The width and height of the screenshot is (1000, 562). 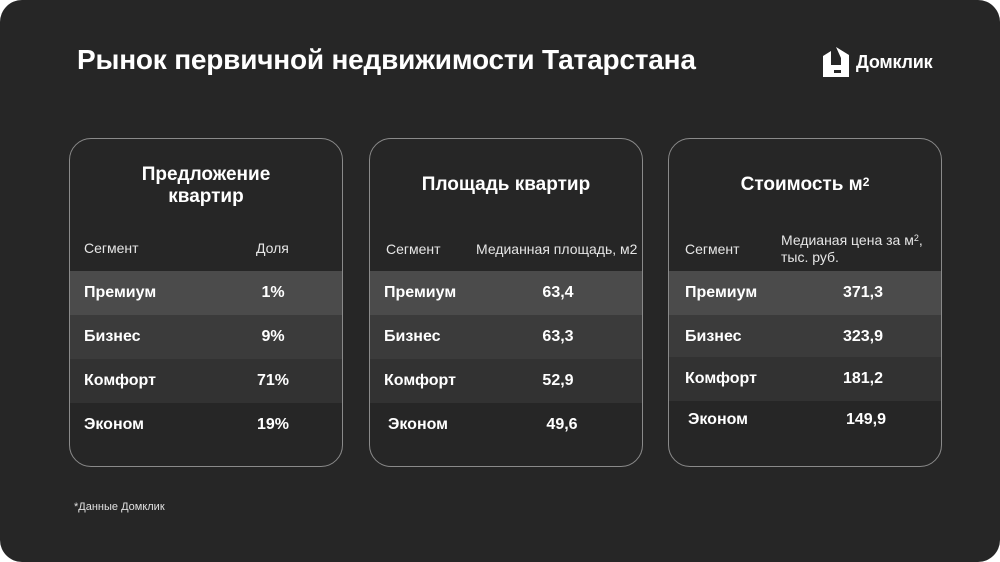 I want to click on segment-value: 323,9, so click(x=863, y=336).